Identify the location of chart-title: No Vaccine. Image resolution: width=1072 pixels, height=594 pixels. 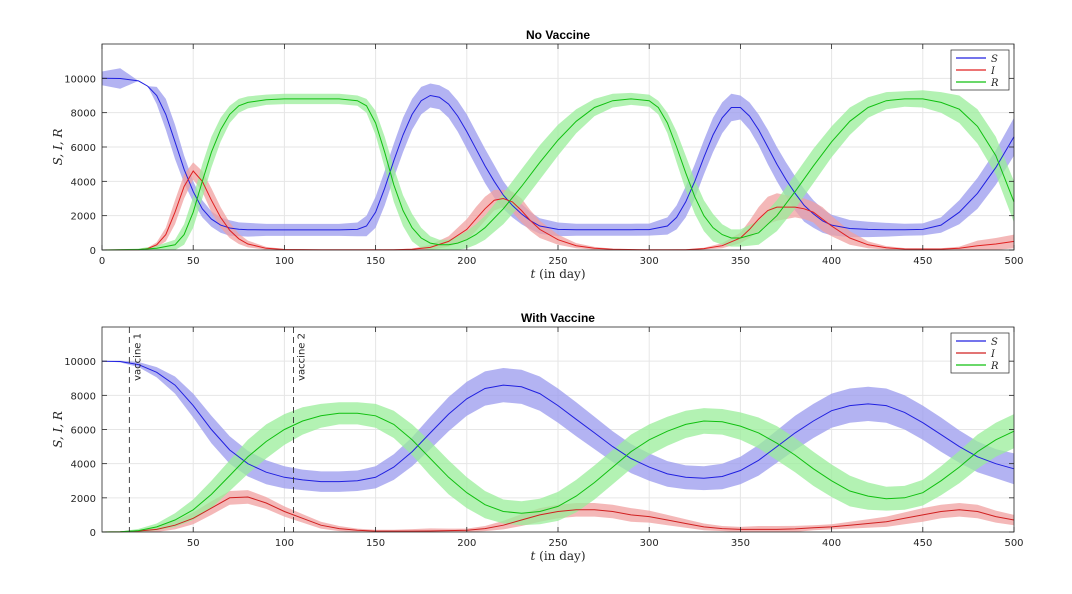
(558, 35).